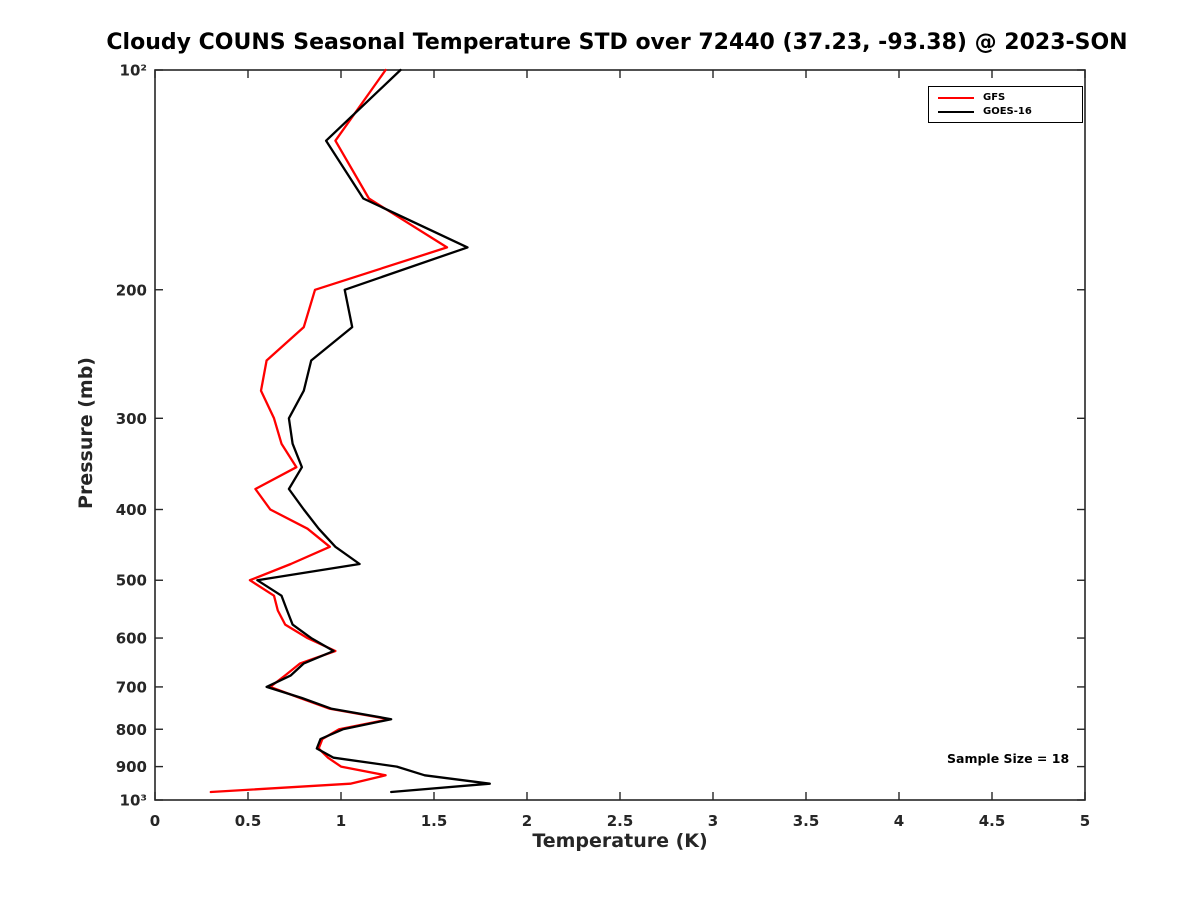  What do you see at coordinates (131, 639) in the screenshot?
I see `y-tick-label: 600` at bounding box center [131, 639].